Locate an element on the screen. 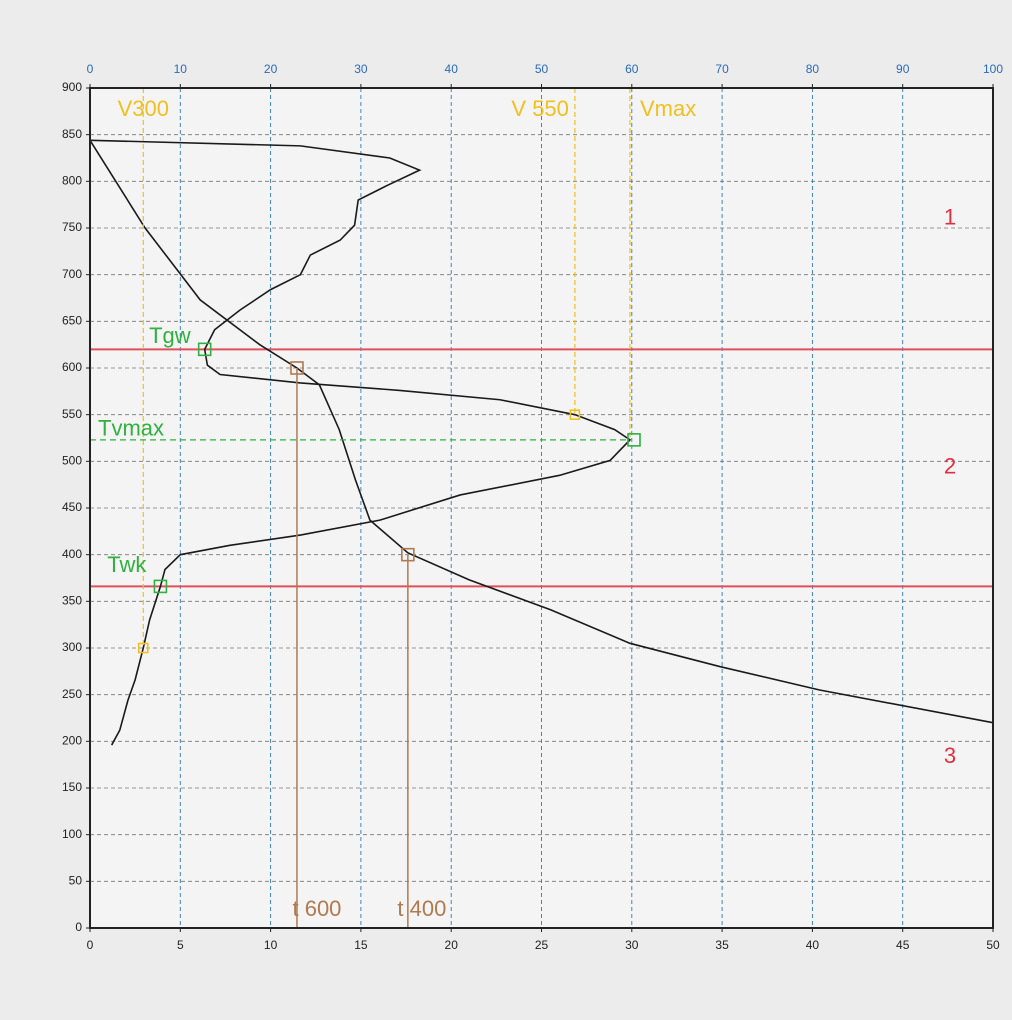  y-tick-label: 850 is located at coordinates (72, 134).